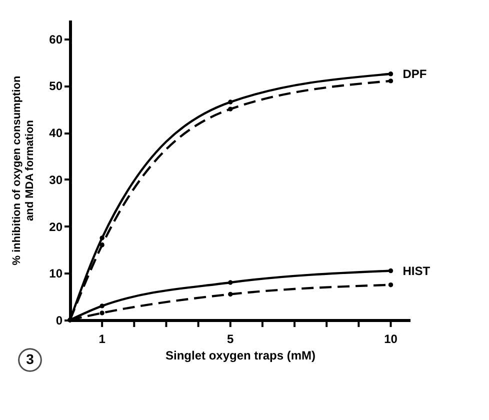 The height and width of the screenshot is (420, 489). I want to click on y-tick-label: 50, so click(56, 86).